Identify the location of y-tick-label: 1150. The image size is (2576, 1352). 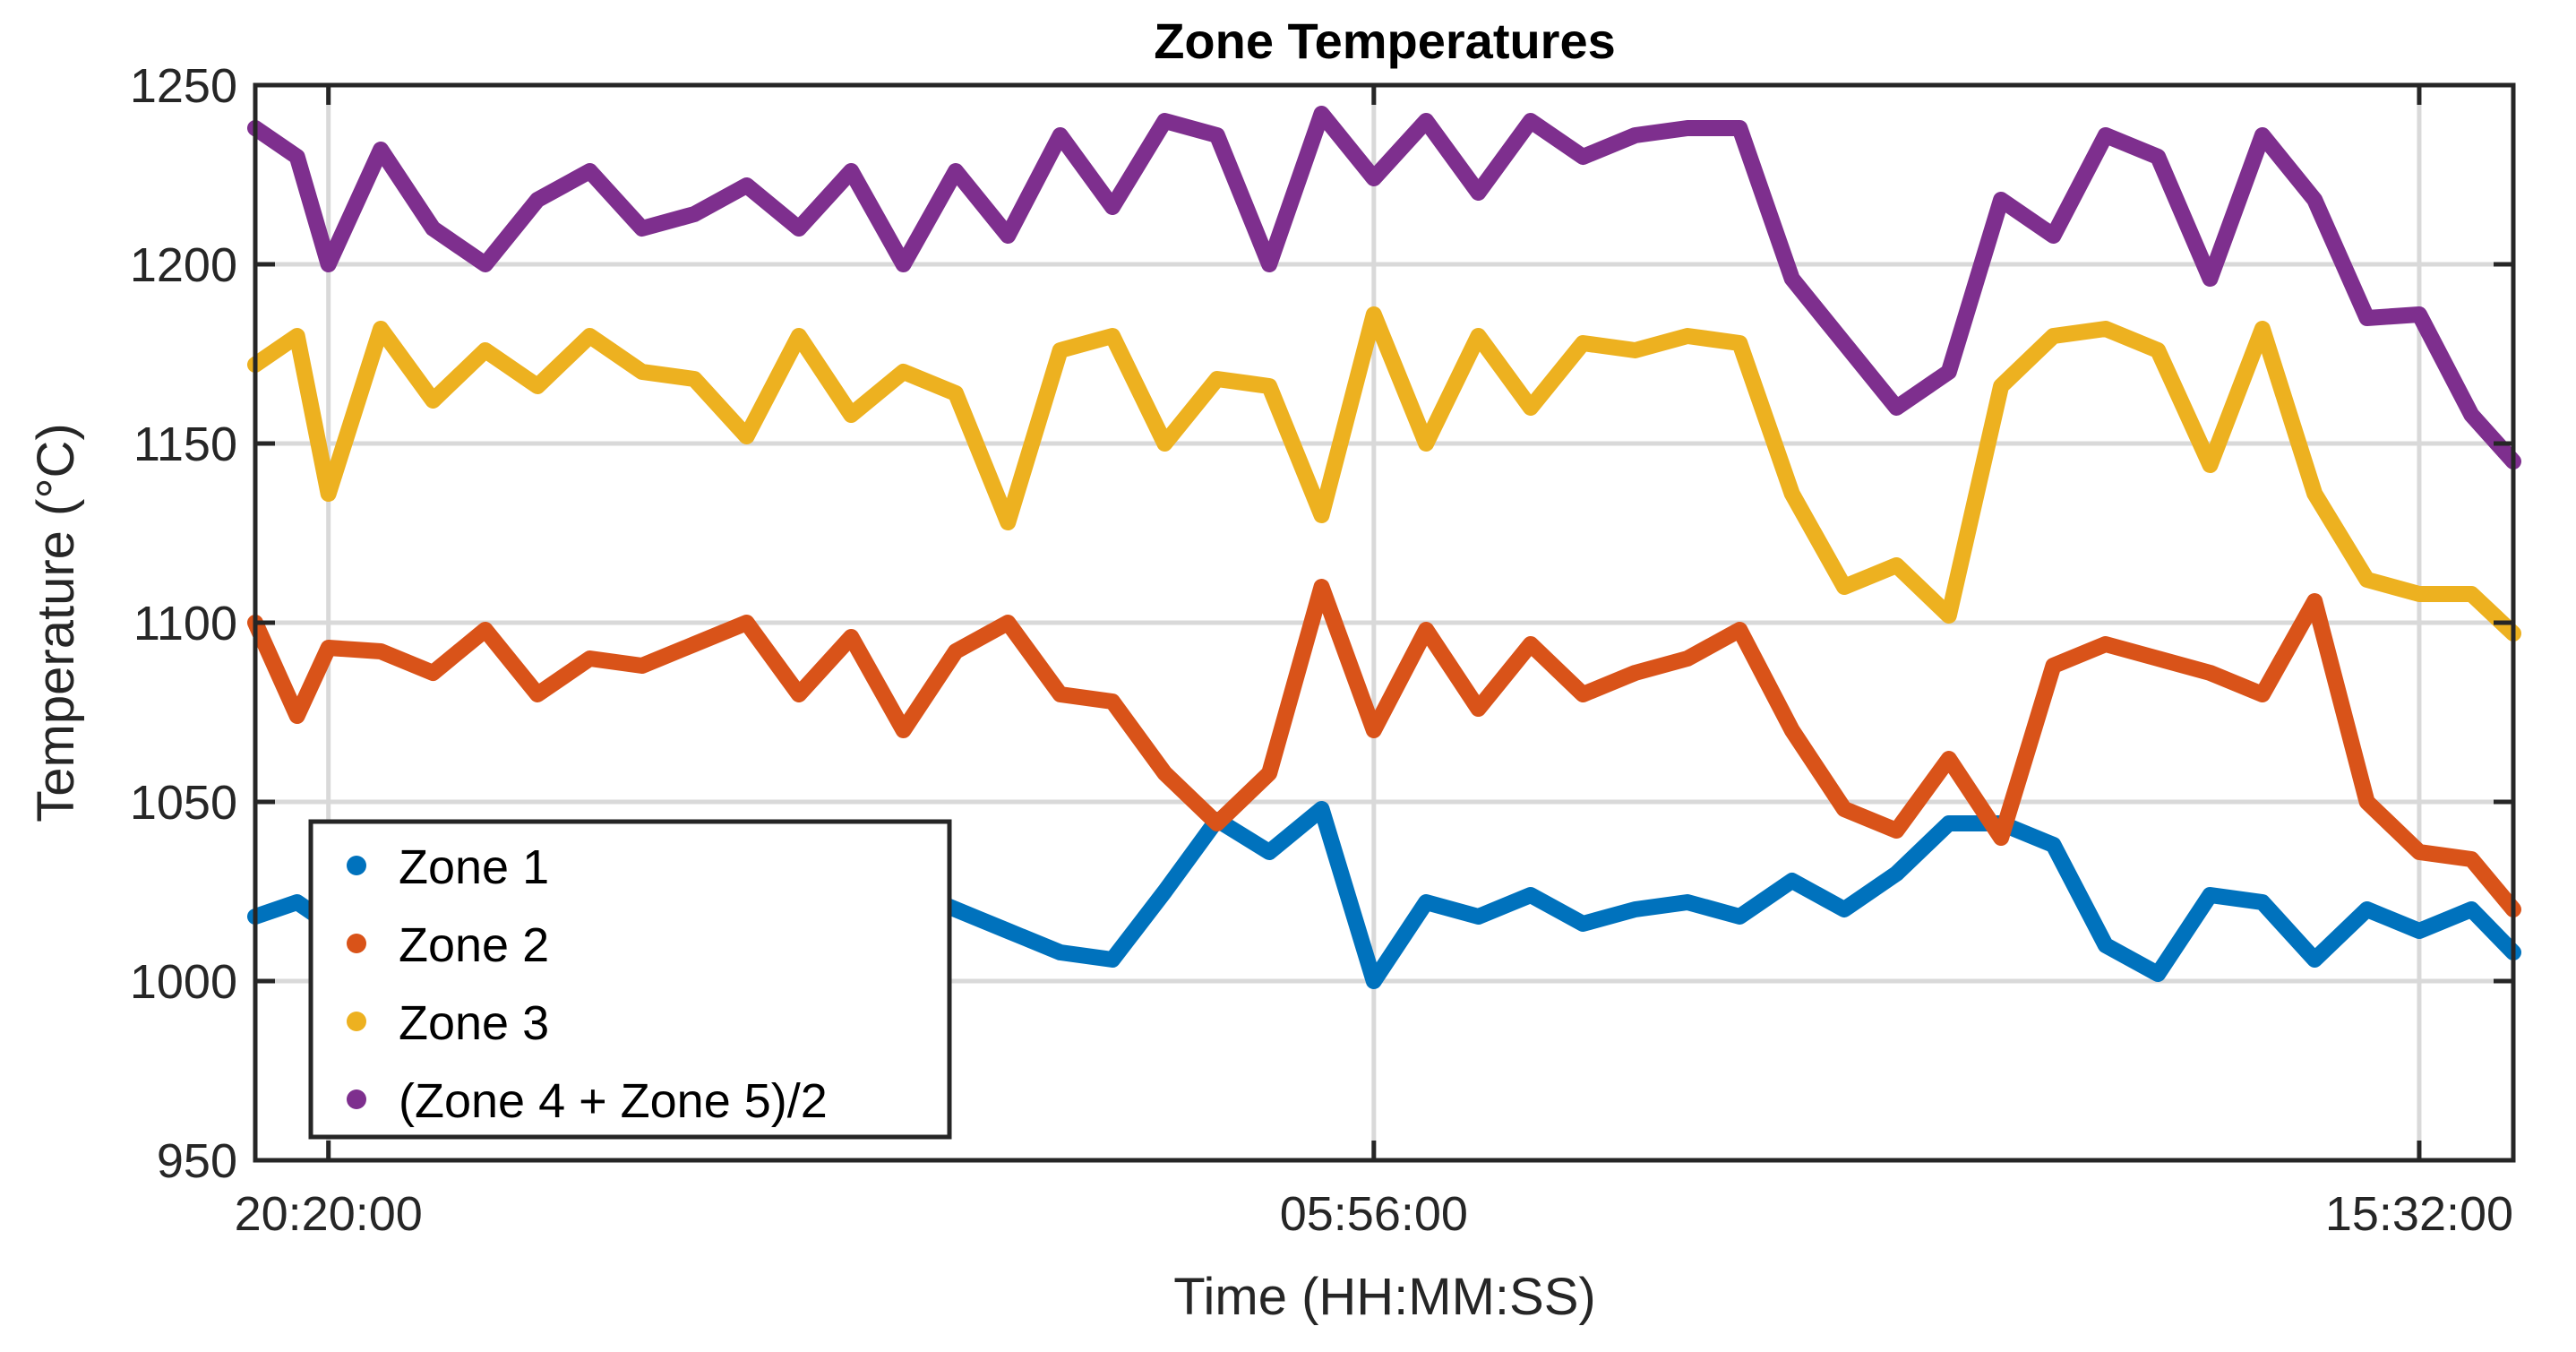
(185, 445).